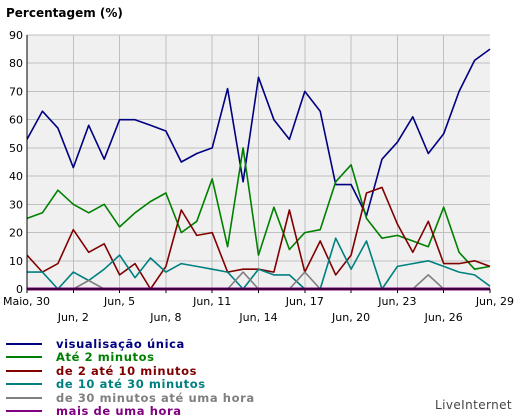  Describe the element at coordinates (473, 405) in the screenshot. I see `brand-label: LiveInternet` at that location.